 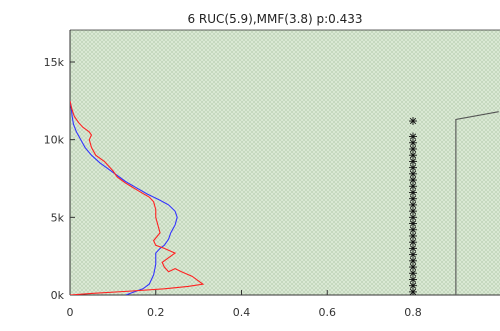 What do you see at coordinates (156, 312) in the screenshot?
I see `x-tick-label: 0.2` at bounding box center [156, 312].